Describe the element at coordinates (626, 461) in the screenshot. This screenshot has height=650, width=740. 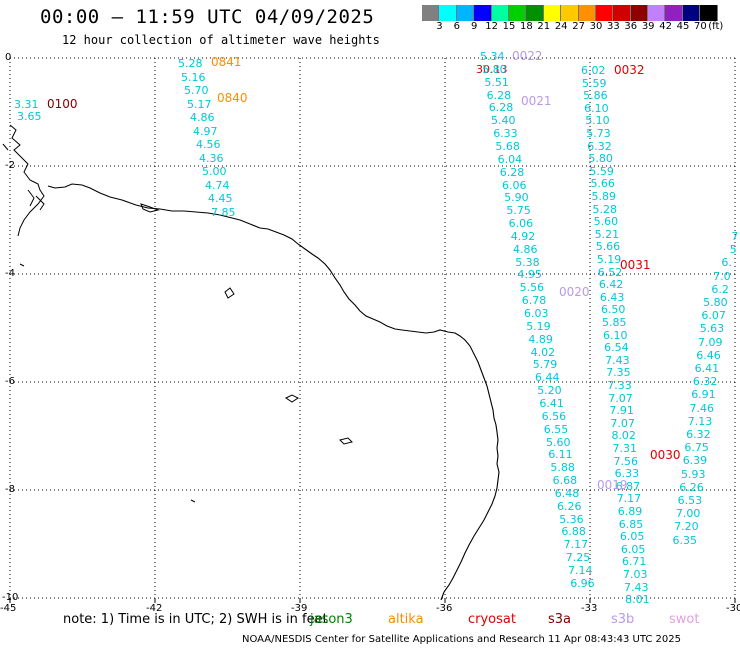
I see `wave-height-value: 7.56` at that location.